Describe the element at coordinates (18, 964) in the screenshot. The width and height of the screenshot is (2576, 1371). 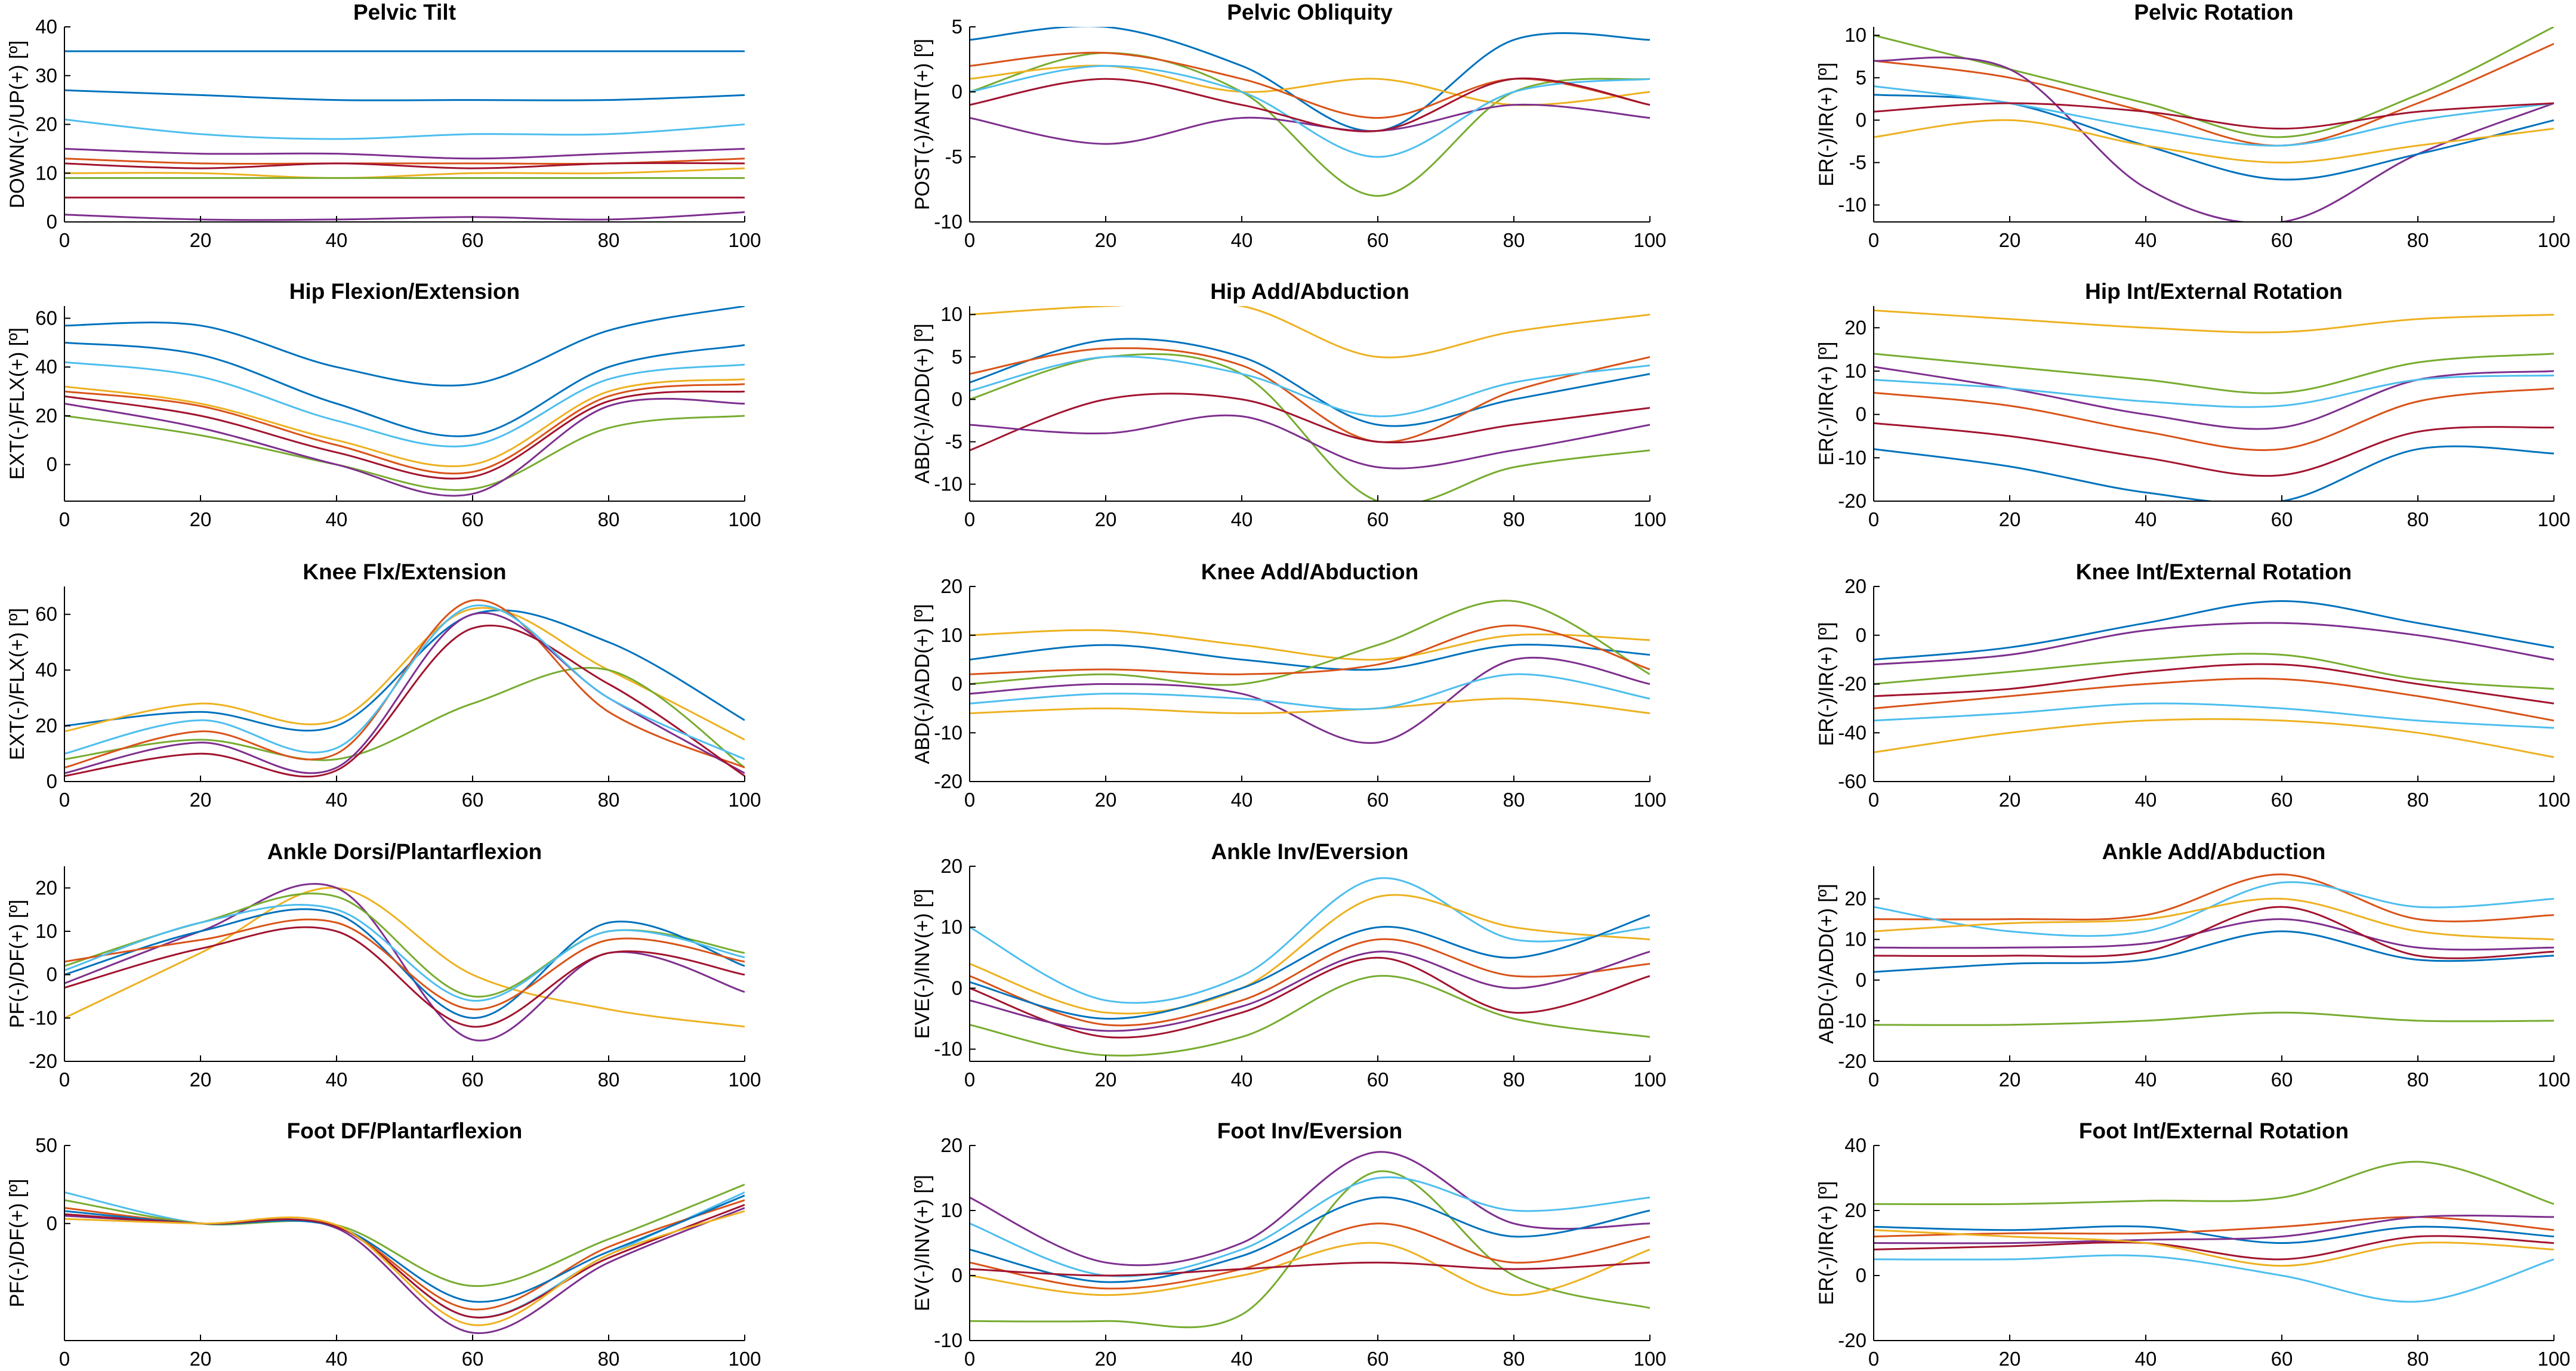
I see `y-axis-label: PF(-)/DF(+) [º]` at that location.